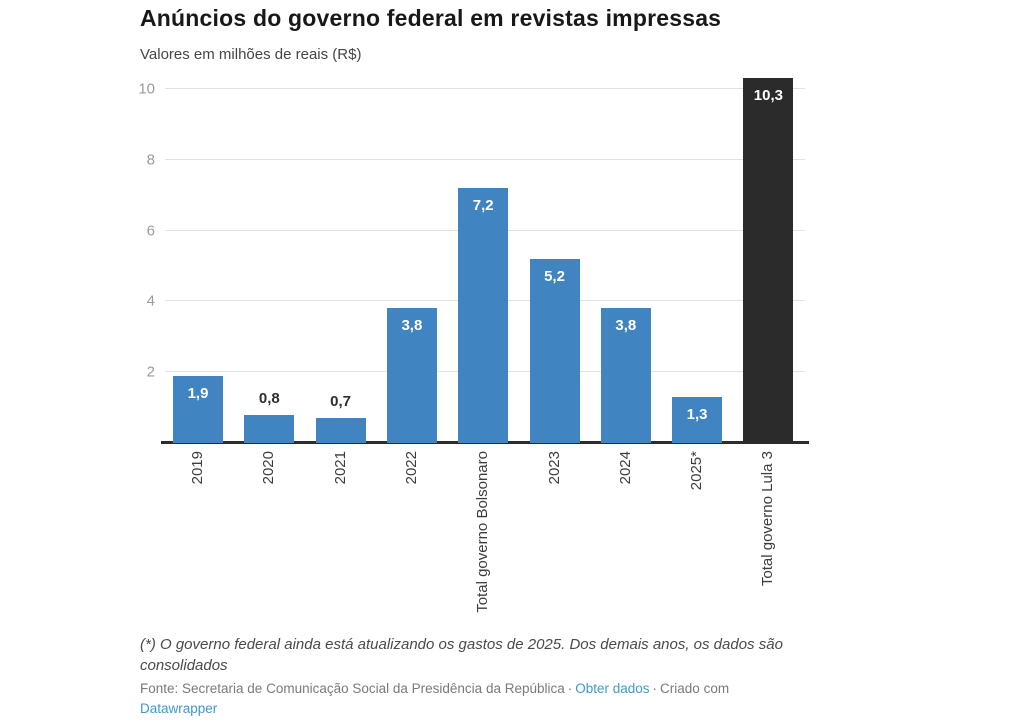  What do you see at coordinates (150, 160) in the screenshot?
I see `y-tick-label: 8` at bounding box center [150, 160].